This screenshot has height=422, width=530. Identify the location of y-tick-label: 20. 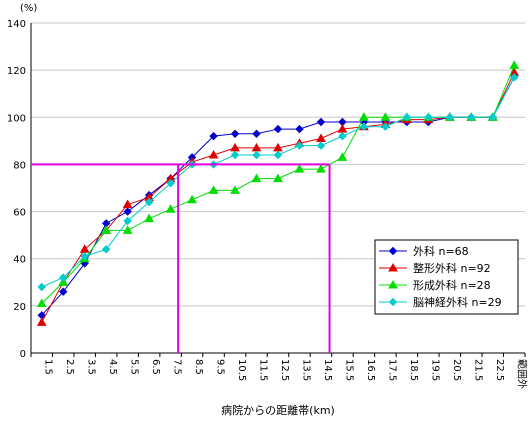
(19, 307).